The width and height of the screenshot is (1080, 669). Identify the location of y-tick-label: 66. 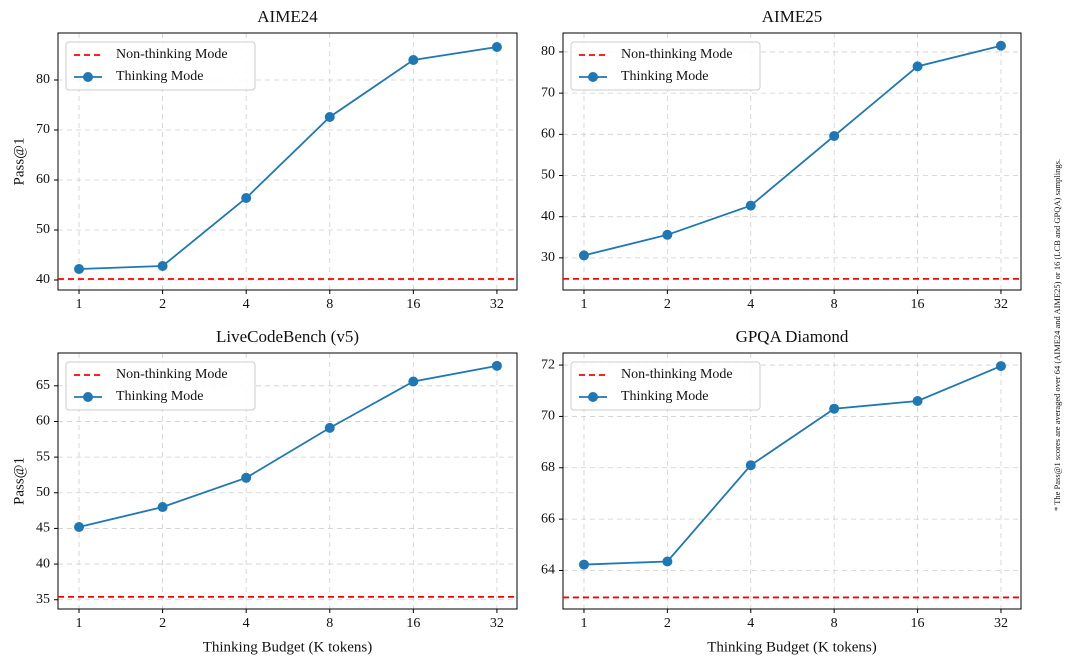
(548, 518).